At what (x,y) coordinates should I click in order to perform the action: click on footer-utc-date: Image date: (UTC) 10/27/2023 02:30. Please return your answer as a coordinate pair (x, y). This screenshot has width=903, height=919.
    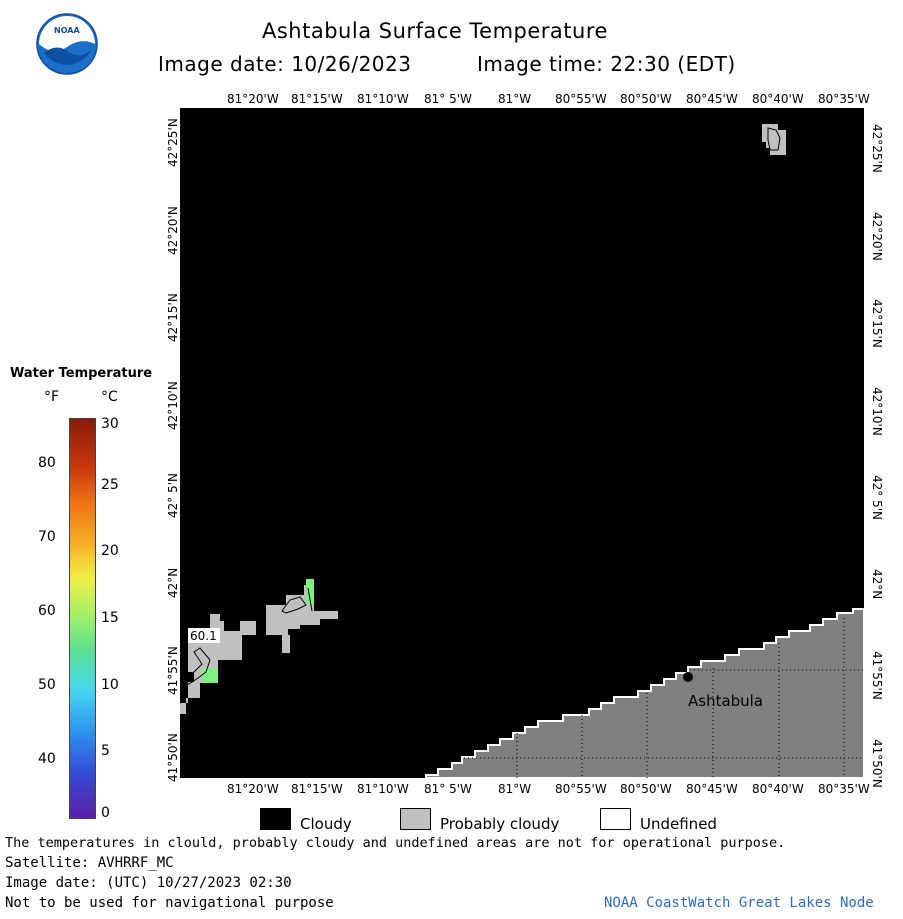
    Looking at the image, I should click on (148, 883).